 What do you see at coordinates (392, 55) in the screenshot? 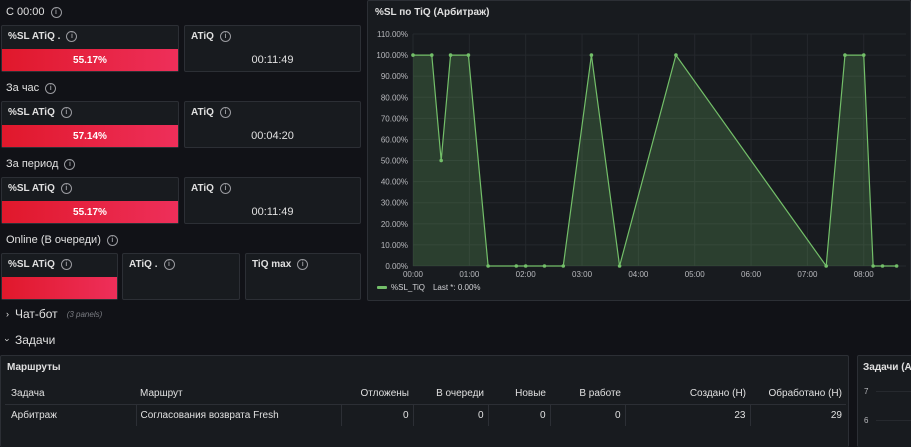
I see `y-tick-label: 100.00%` at bounding box center [392, 55].